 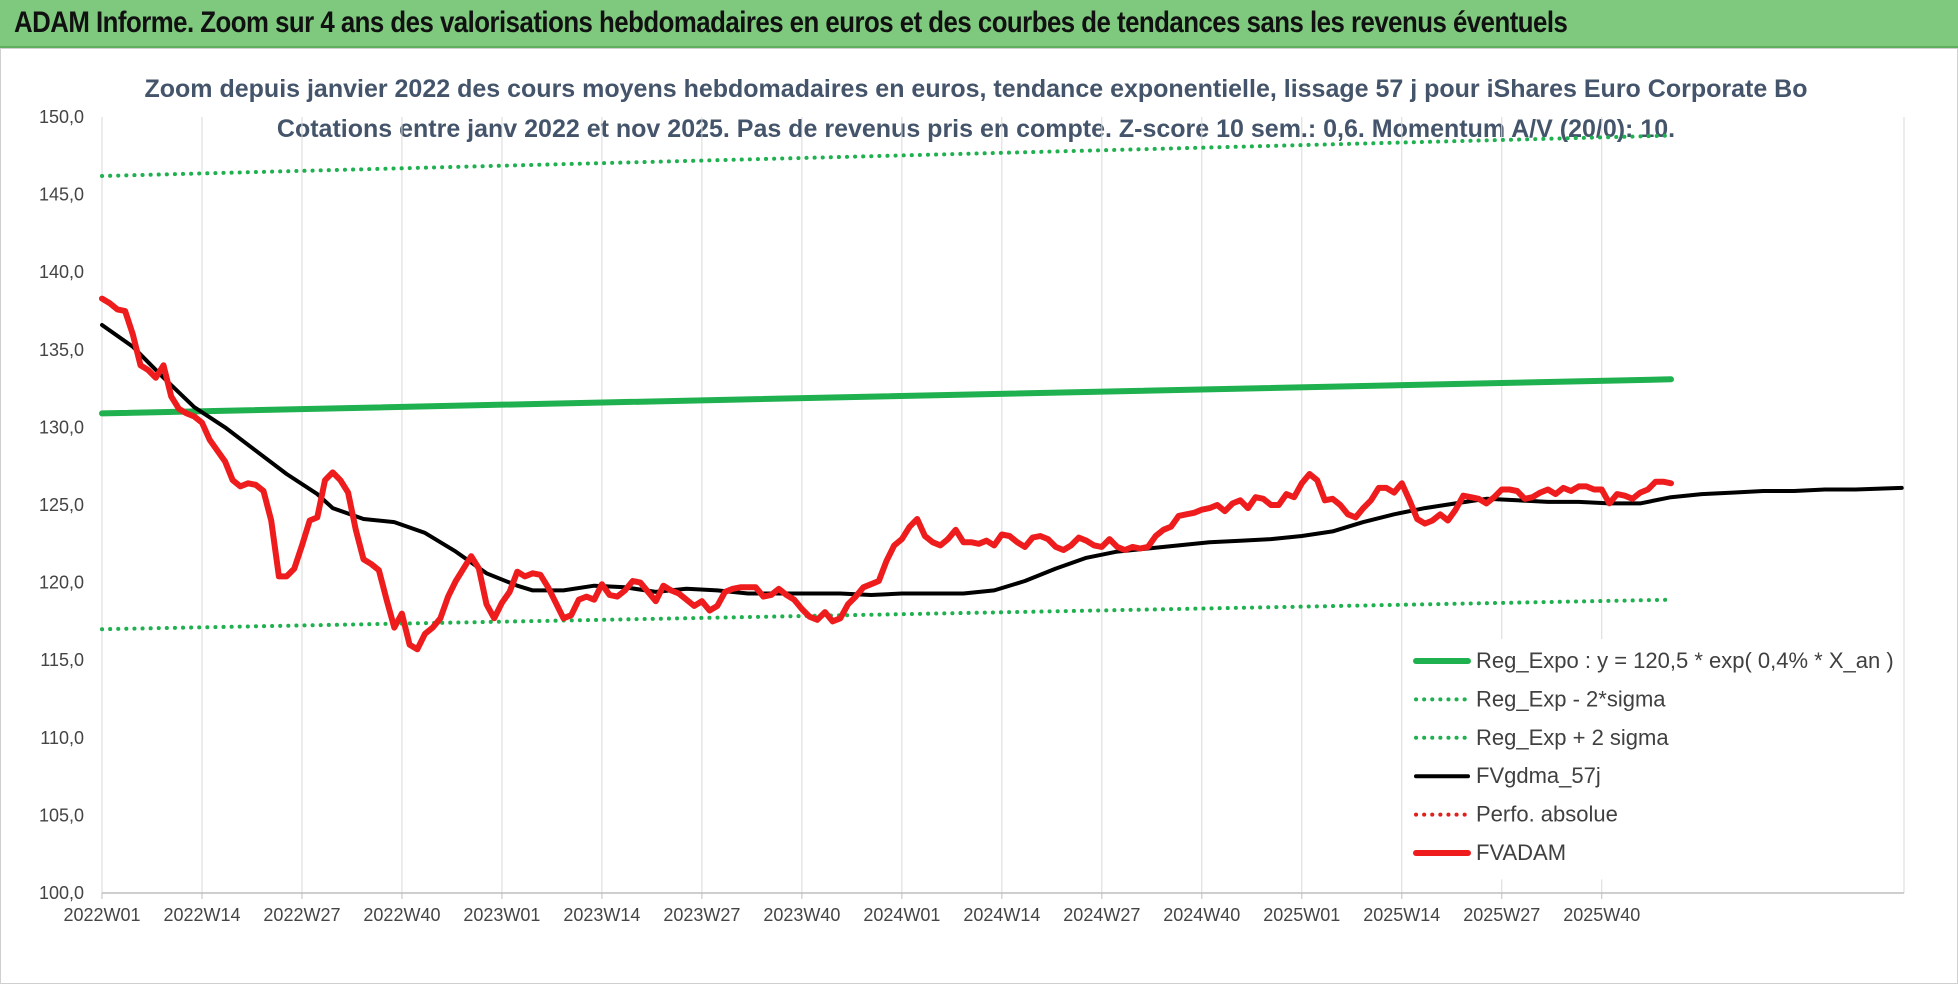 What do you see at coordinates (1401, 915) in the screenshot?
I see `x-tick-label: 2025W14` at bounding box center [1401, 915].